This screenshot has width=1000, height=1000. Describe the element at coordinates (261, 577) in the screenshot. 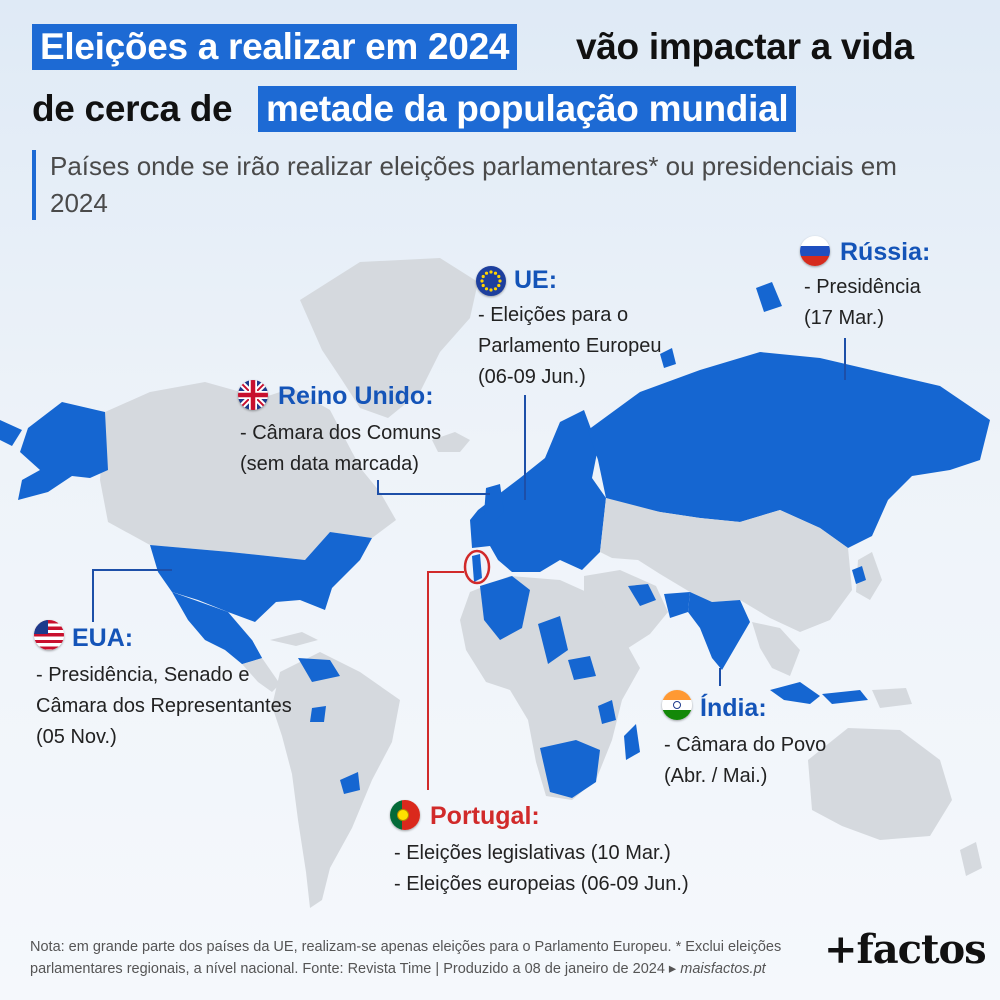

I see `usa` at that location.